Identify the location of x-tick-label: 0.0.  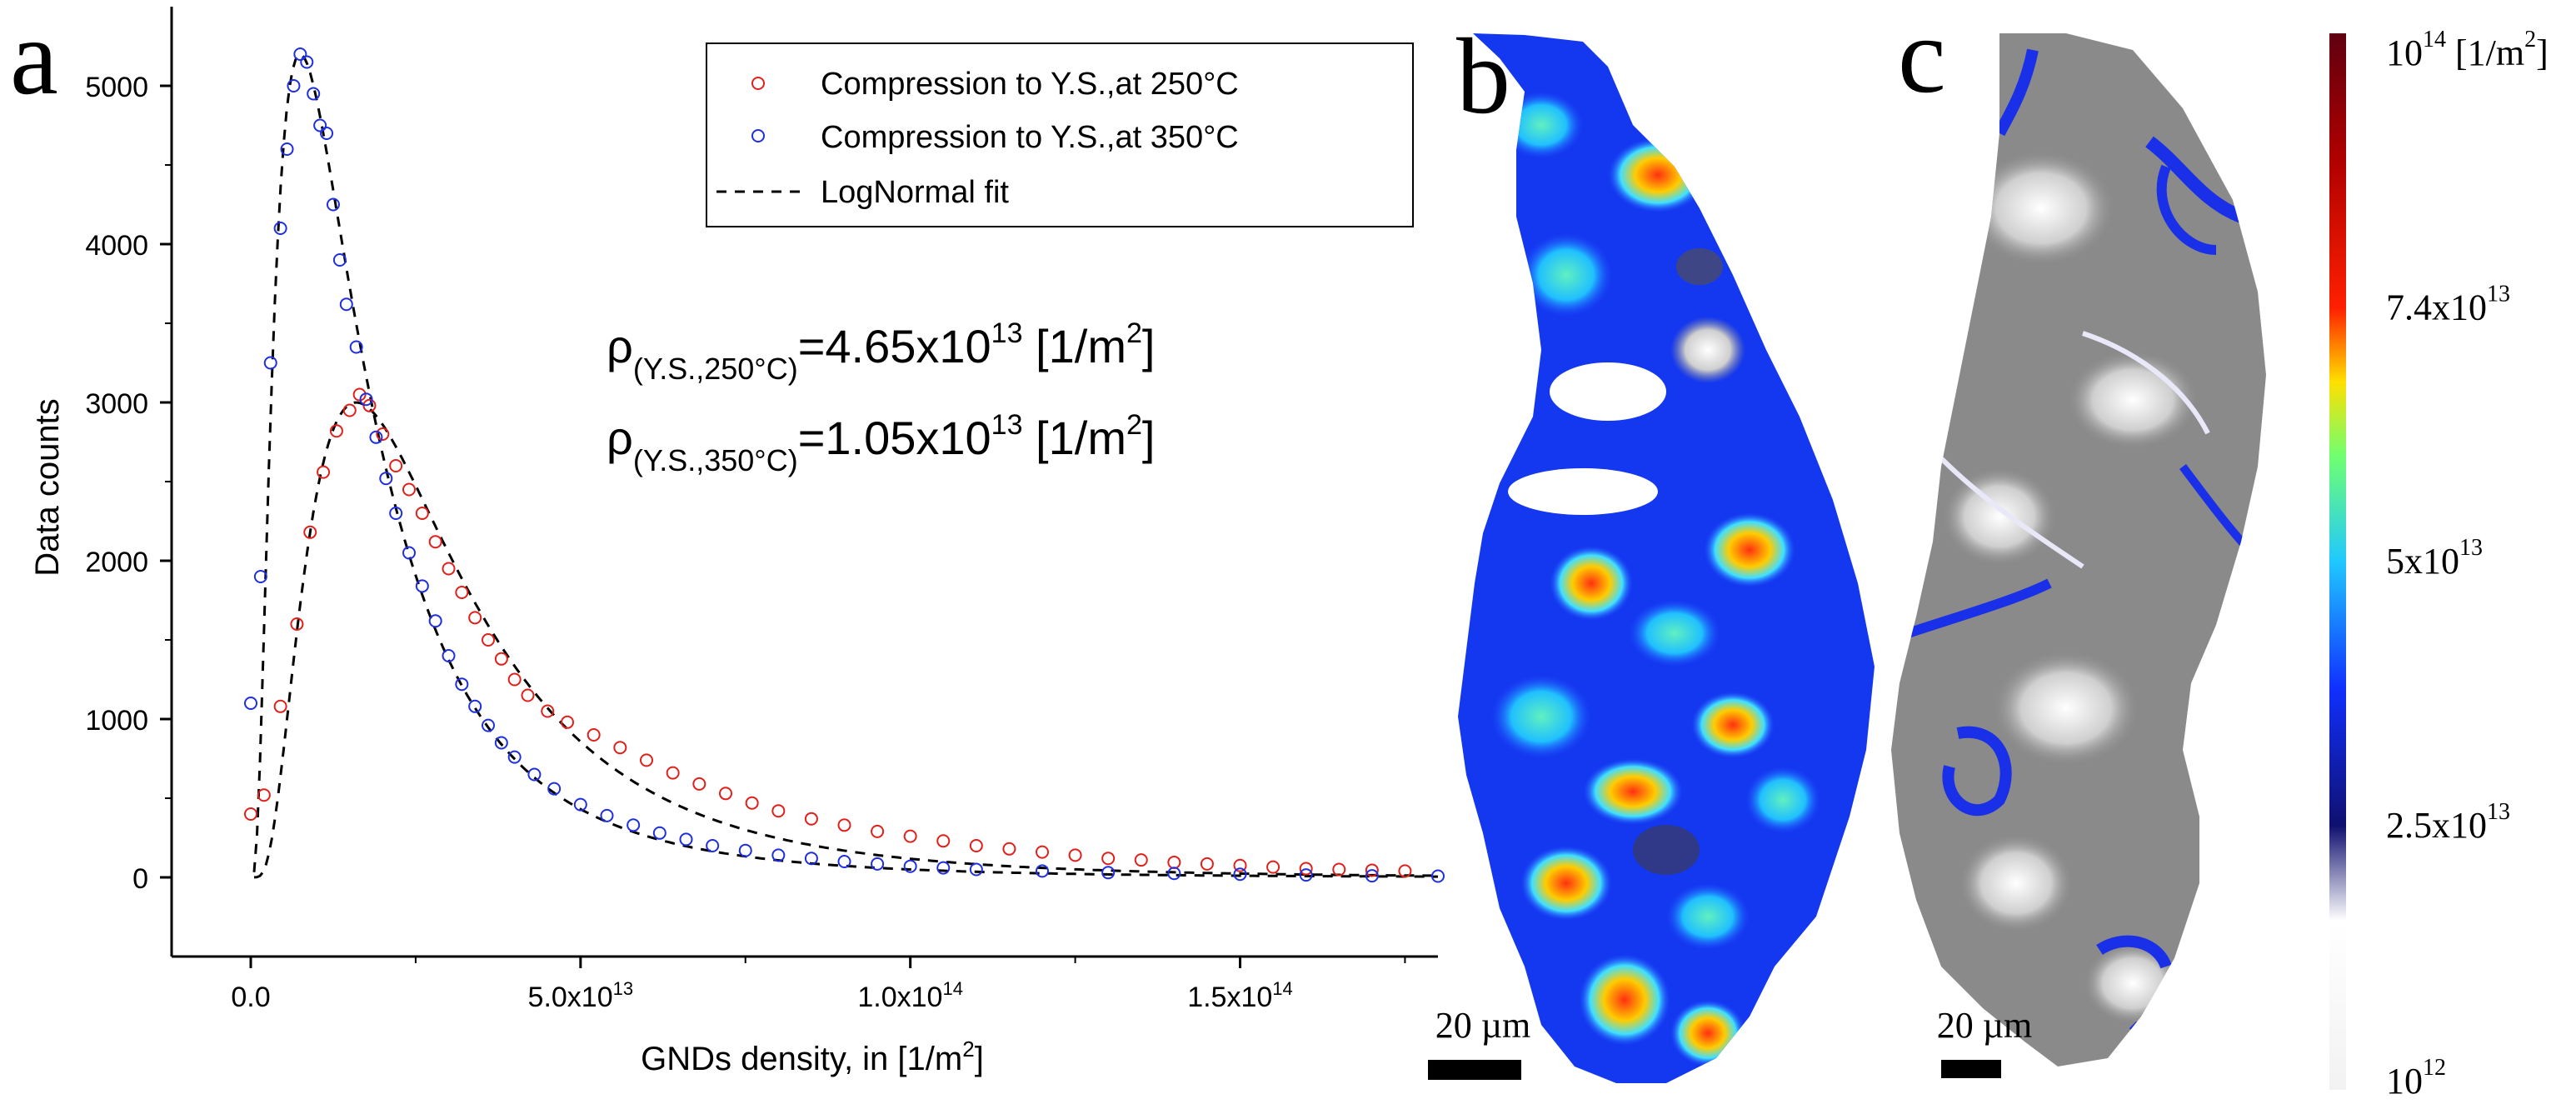
(250, 997).